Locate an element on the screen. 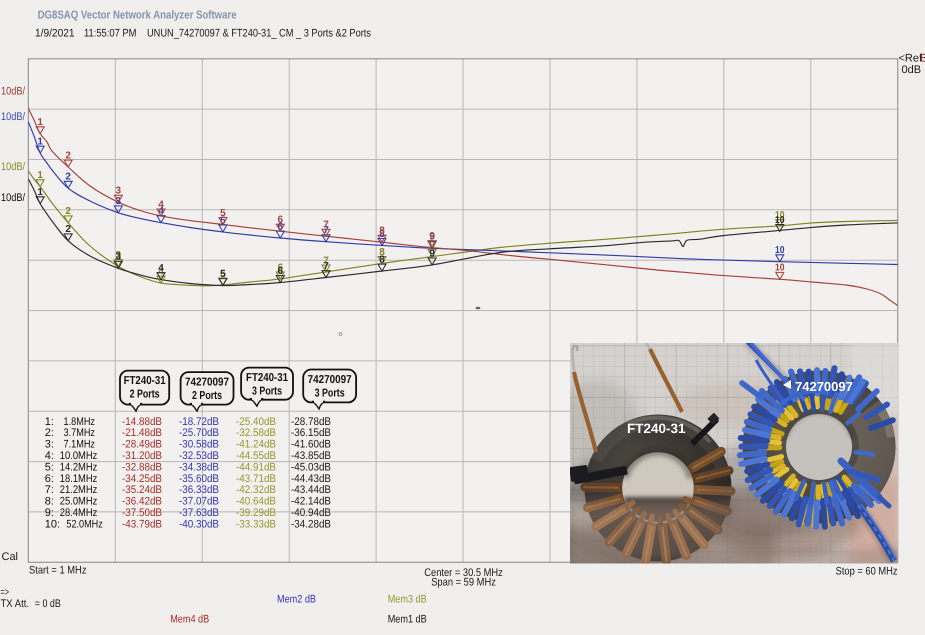 This screenshot has height=635, width=925. svg-text: -43.79dB is located at coordinates (142, 524).